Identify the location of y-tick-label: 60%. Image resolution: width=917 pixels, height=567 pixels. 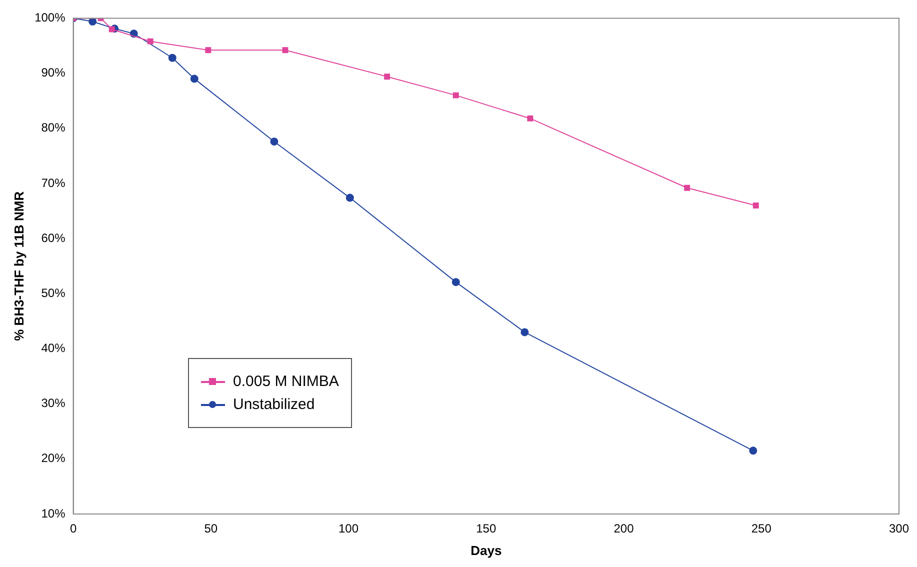
(53, 237).